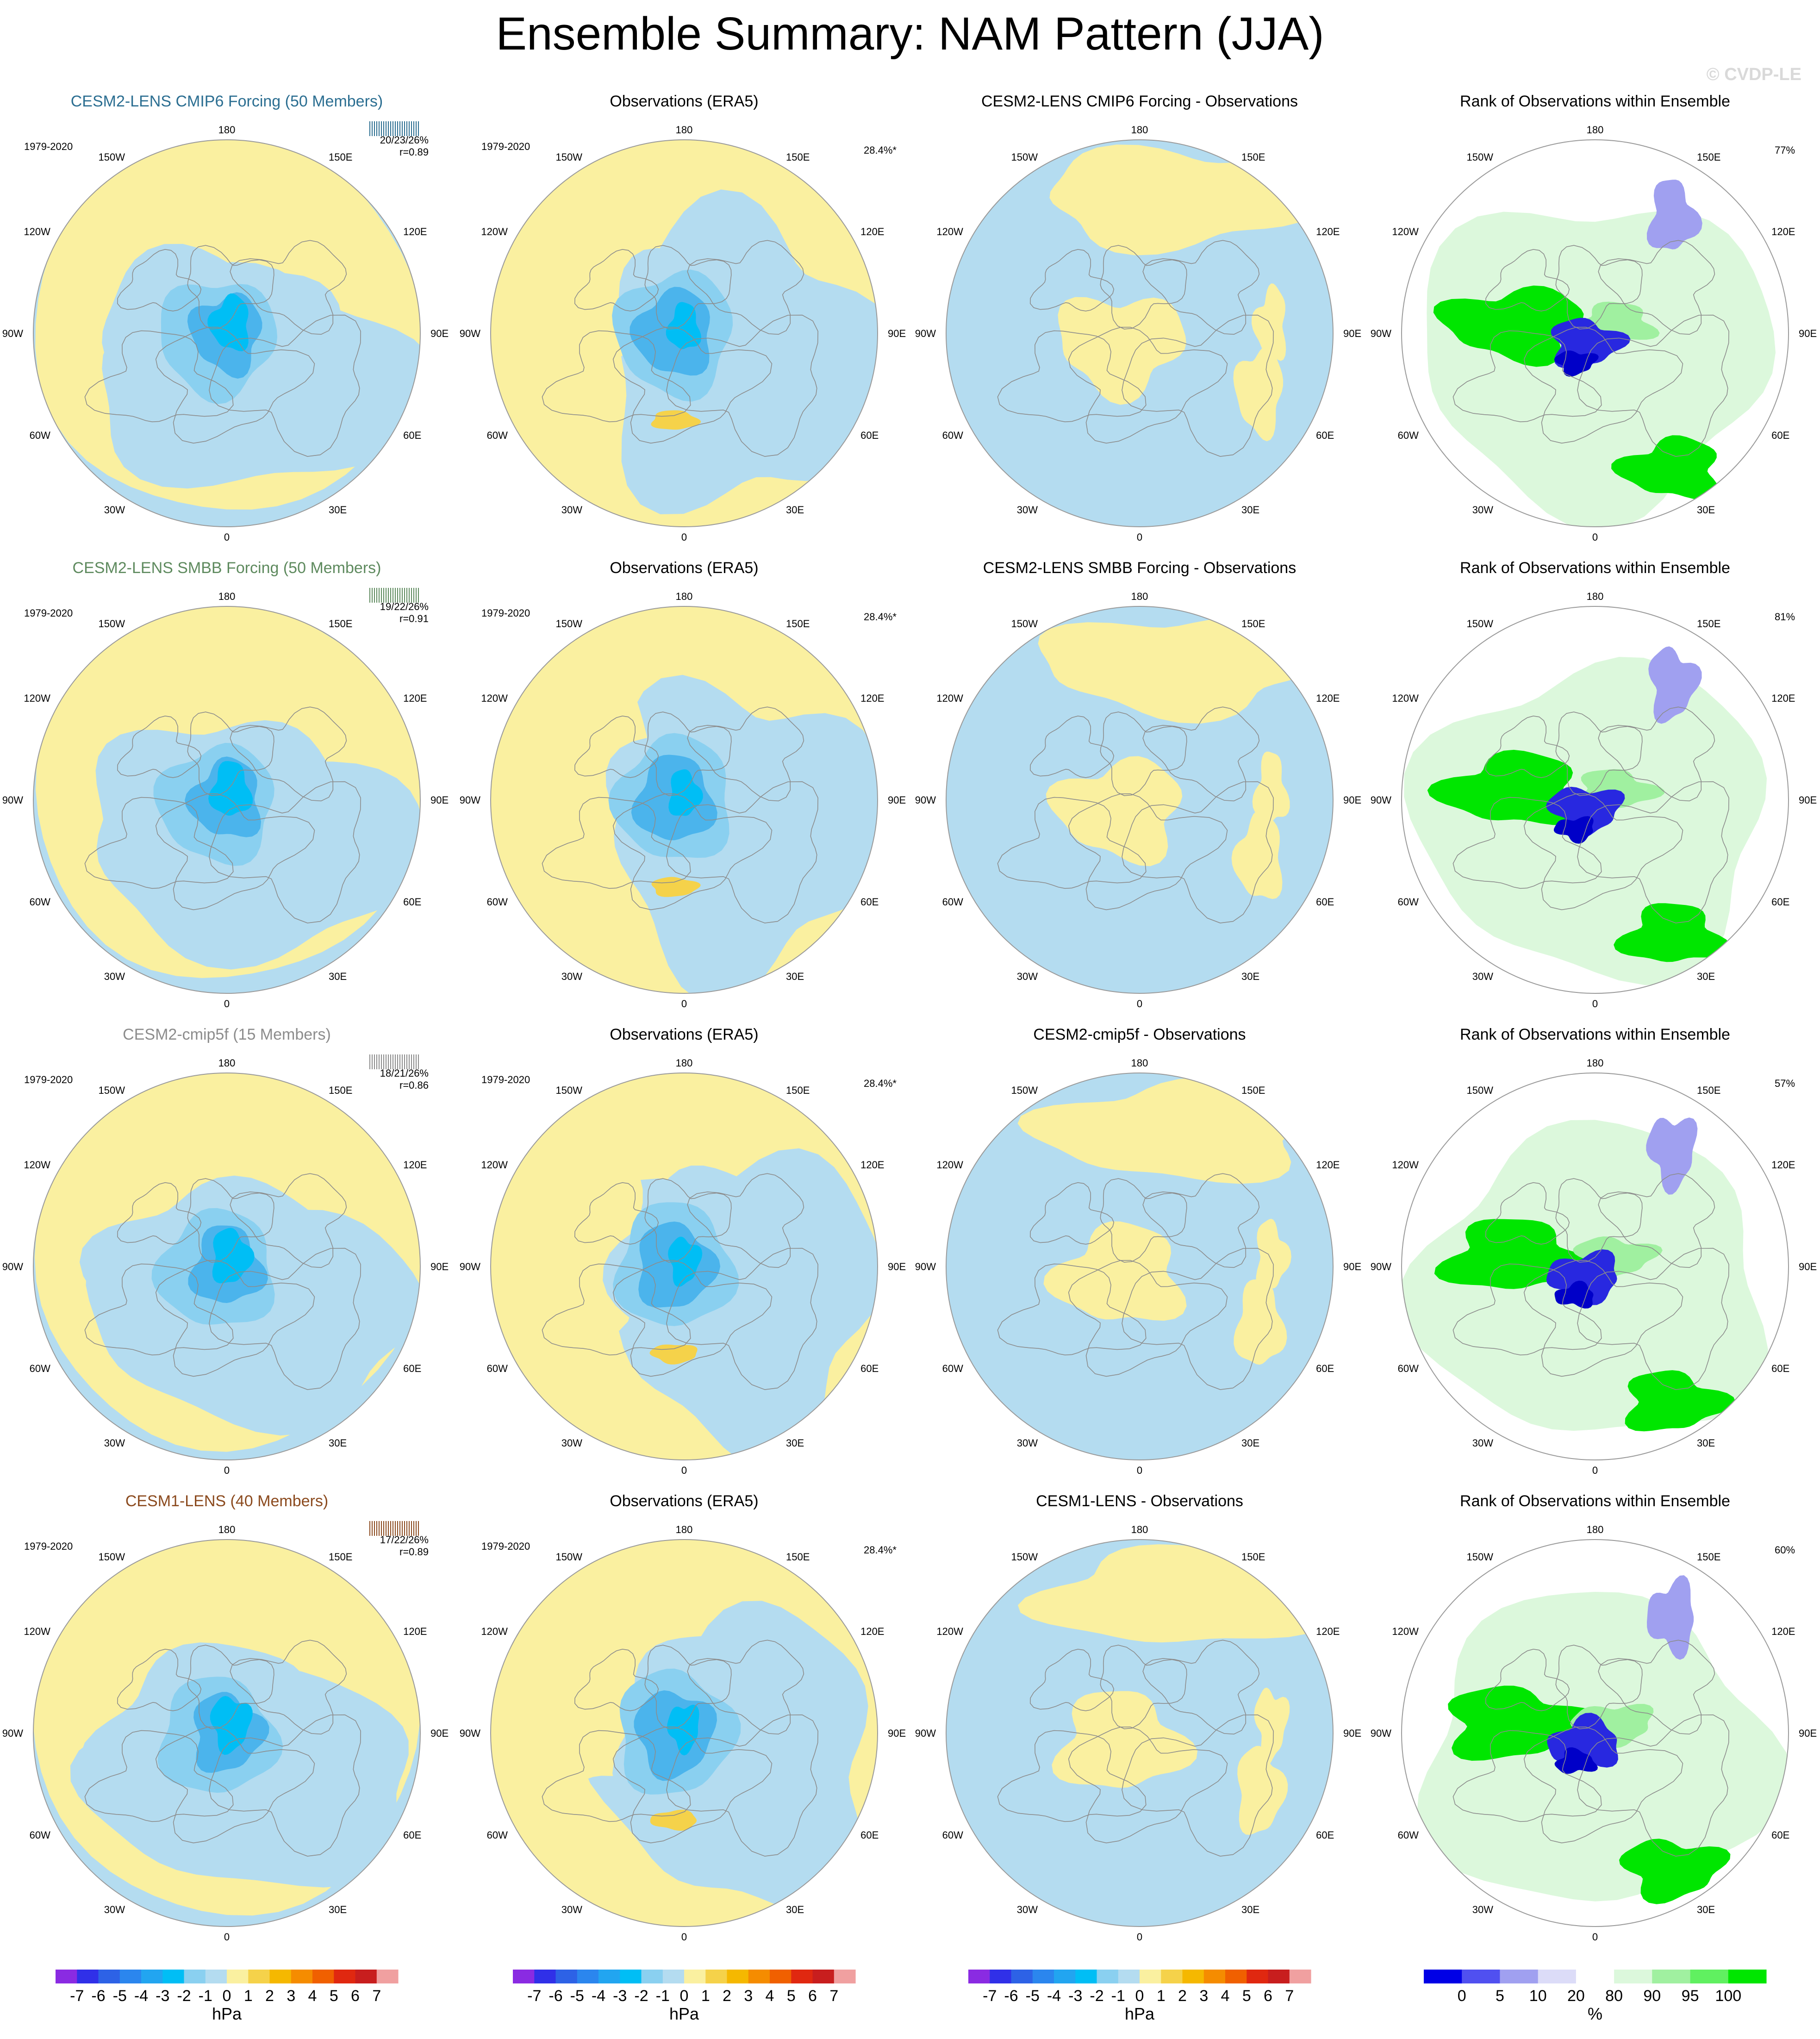 The width and height of the screenshot is (1820, 2039). I want to click on colorbar-unit: %, so click(1595, 2013).